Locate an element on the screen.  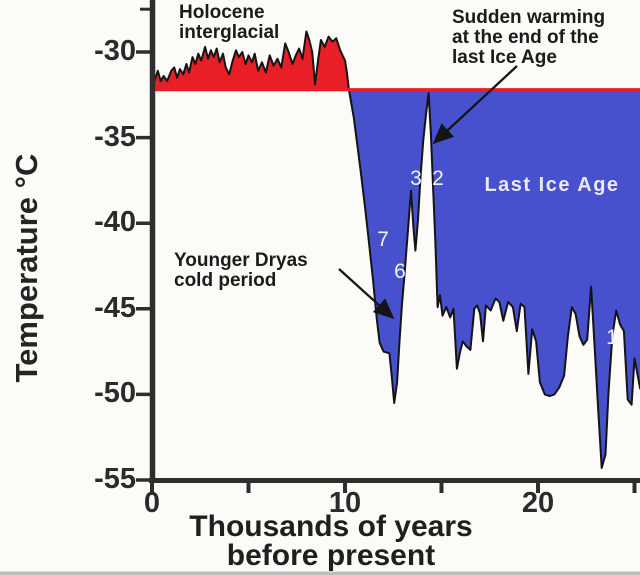
holocene-curve-outline is located at coordinates (250, 60).